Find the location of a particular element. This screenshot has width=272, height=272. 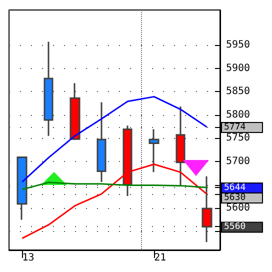

y-tick-label: 5560 is located at coordinates (235, 227).